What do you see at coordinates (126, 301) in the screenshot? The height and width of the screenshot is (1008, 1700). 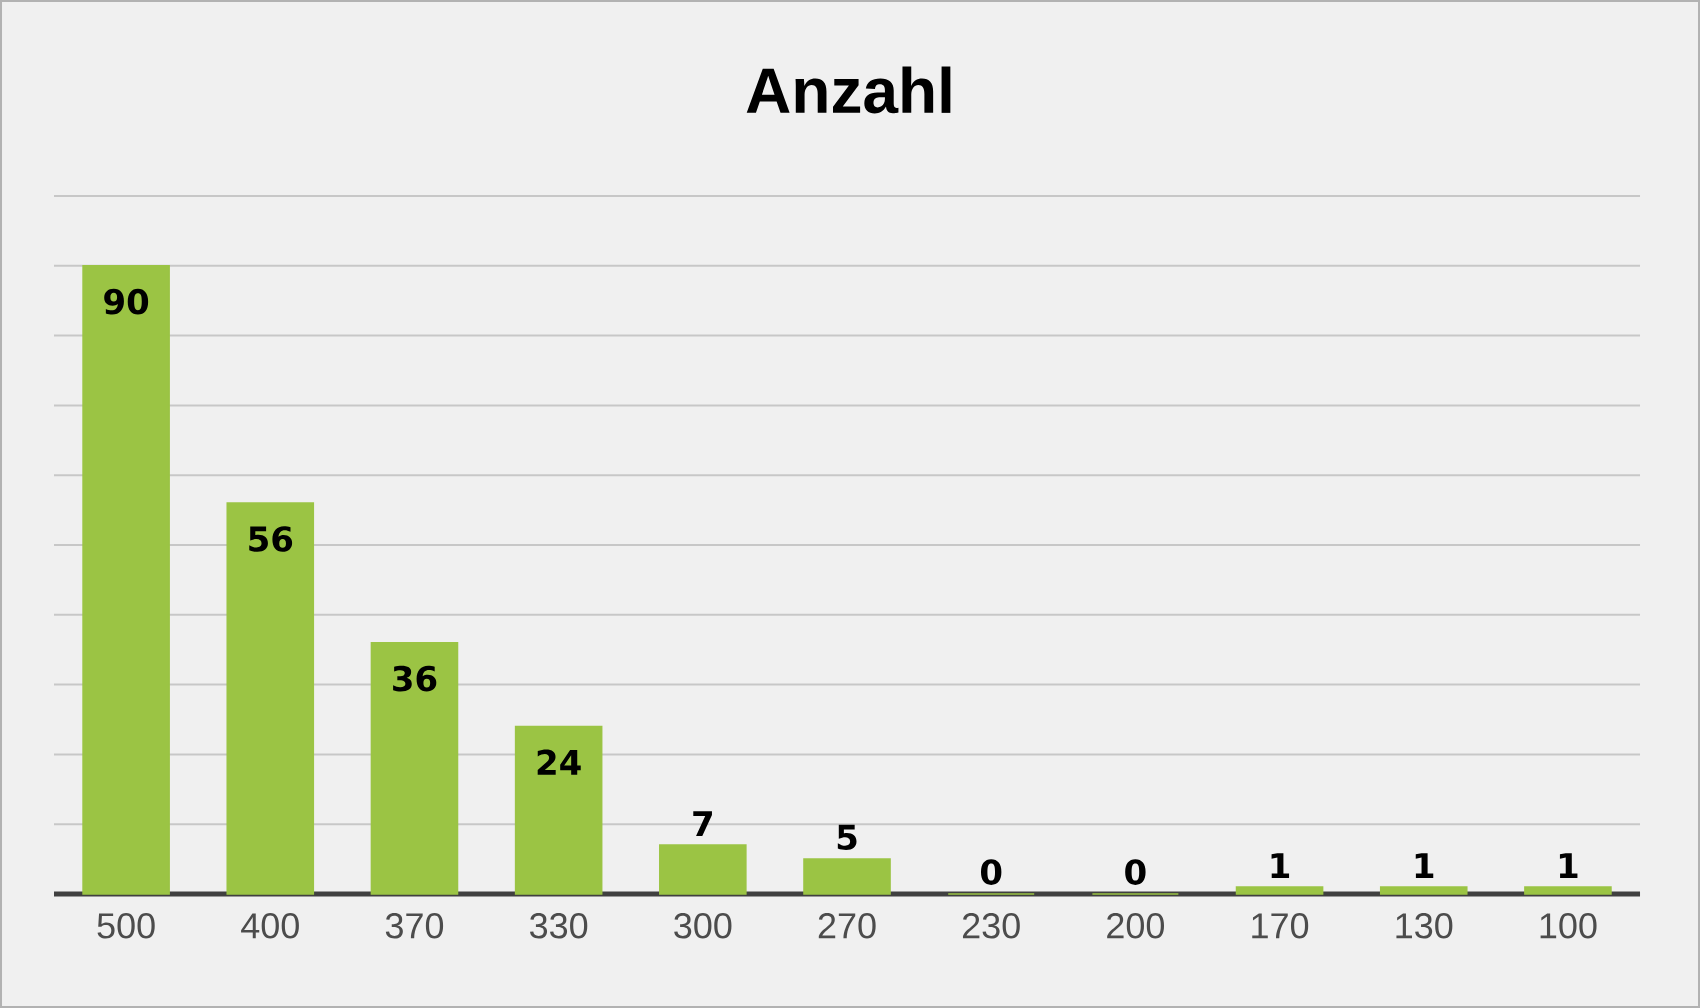 I see `data-label: 90` at bounding box center [126, 301].